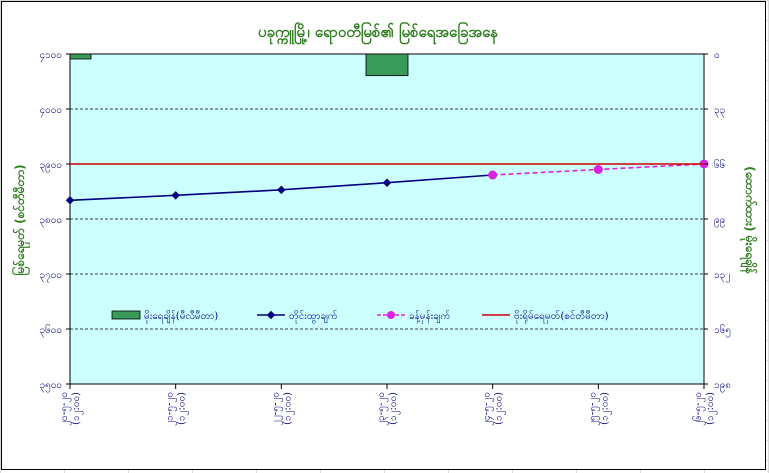 The image size is (769, 473). What do you see at coordinates (239, 65) in the screenshot?
I see `rainfall-bars` at bounding box center [239, 65].